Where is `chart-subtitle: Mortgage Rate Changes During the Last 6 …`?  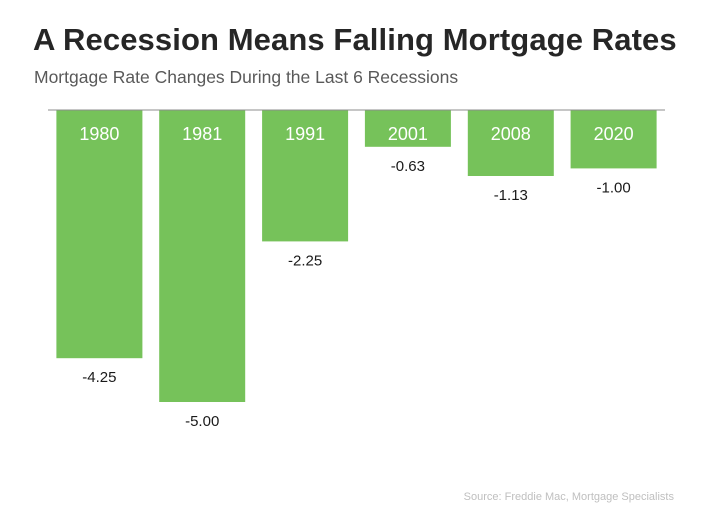 chart-subtitle: Mortgage Rate Changes During the Last 6 … is located at coordinates (246, 77).